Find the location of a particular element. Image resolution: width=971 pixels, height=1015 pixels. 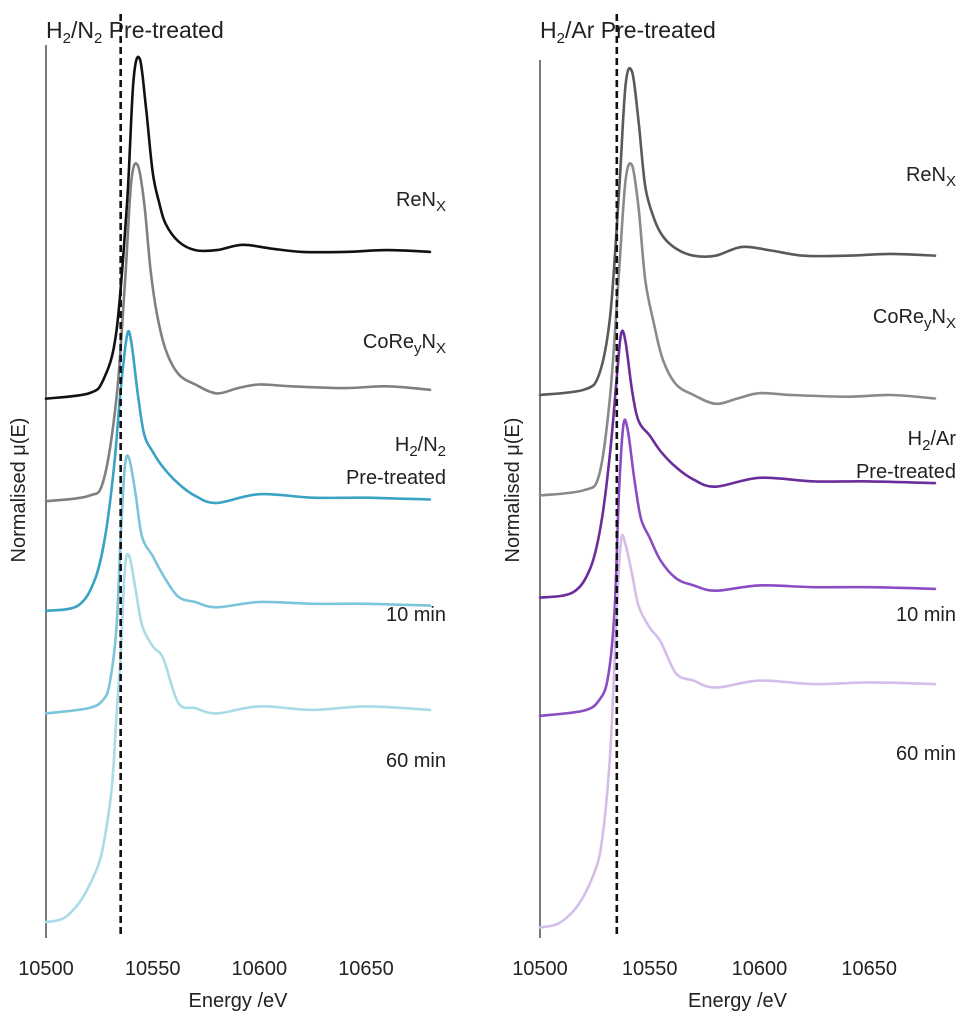

series-label: H2​/N2​ is located at coordinates (420, 447).